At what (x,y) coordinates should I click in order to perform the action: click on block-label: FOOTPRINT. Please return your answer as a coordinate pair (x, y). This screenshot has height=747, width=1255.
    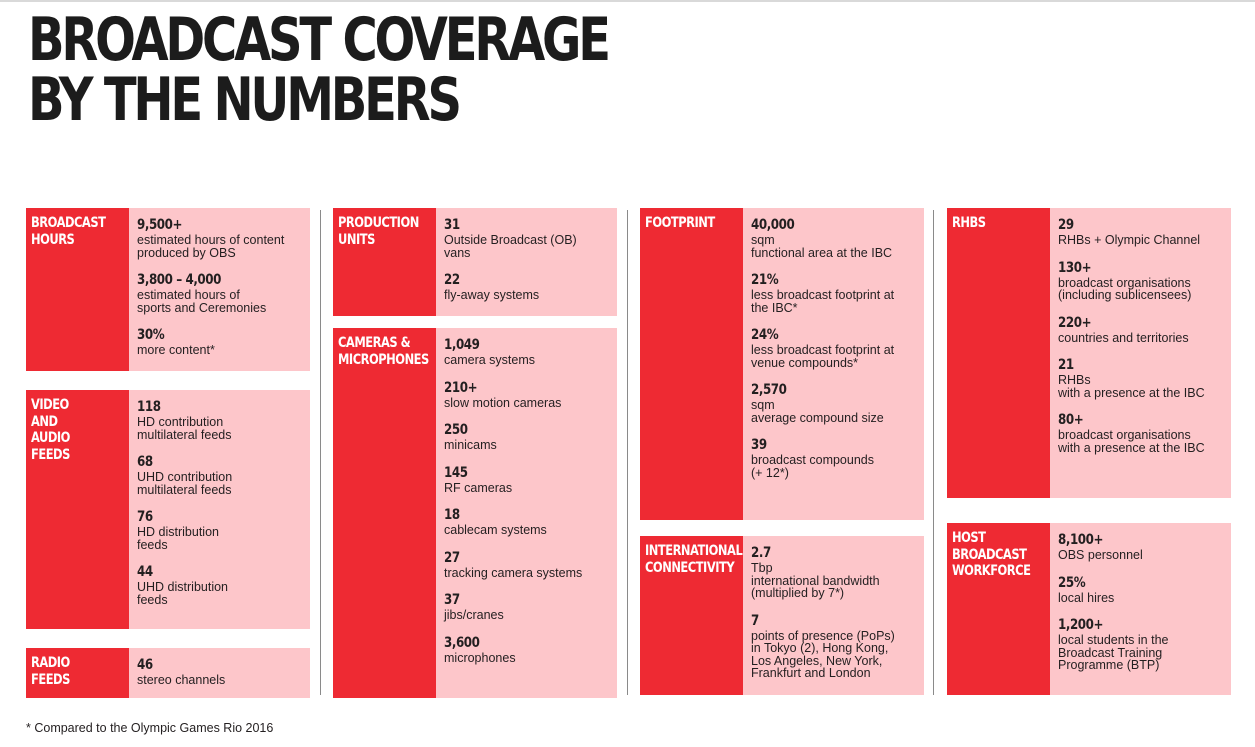
    Looking at the image, I should click on (691, 364).